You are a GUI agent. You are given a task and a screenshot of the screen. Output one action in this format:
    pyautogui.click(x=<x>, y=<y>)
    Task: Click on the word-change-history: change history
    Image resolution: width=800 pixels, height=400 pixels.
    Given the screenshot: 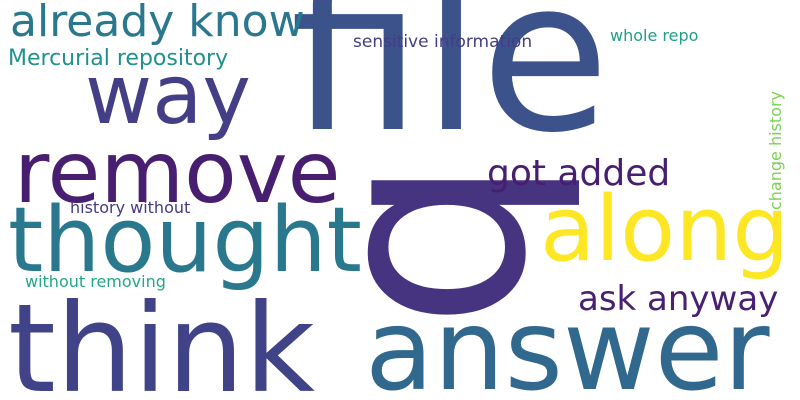 What is the action you would take?
    pyautogui.click(x=775, y=150)
    